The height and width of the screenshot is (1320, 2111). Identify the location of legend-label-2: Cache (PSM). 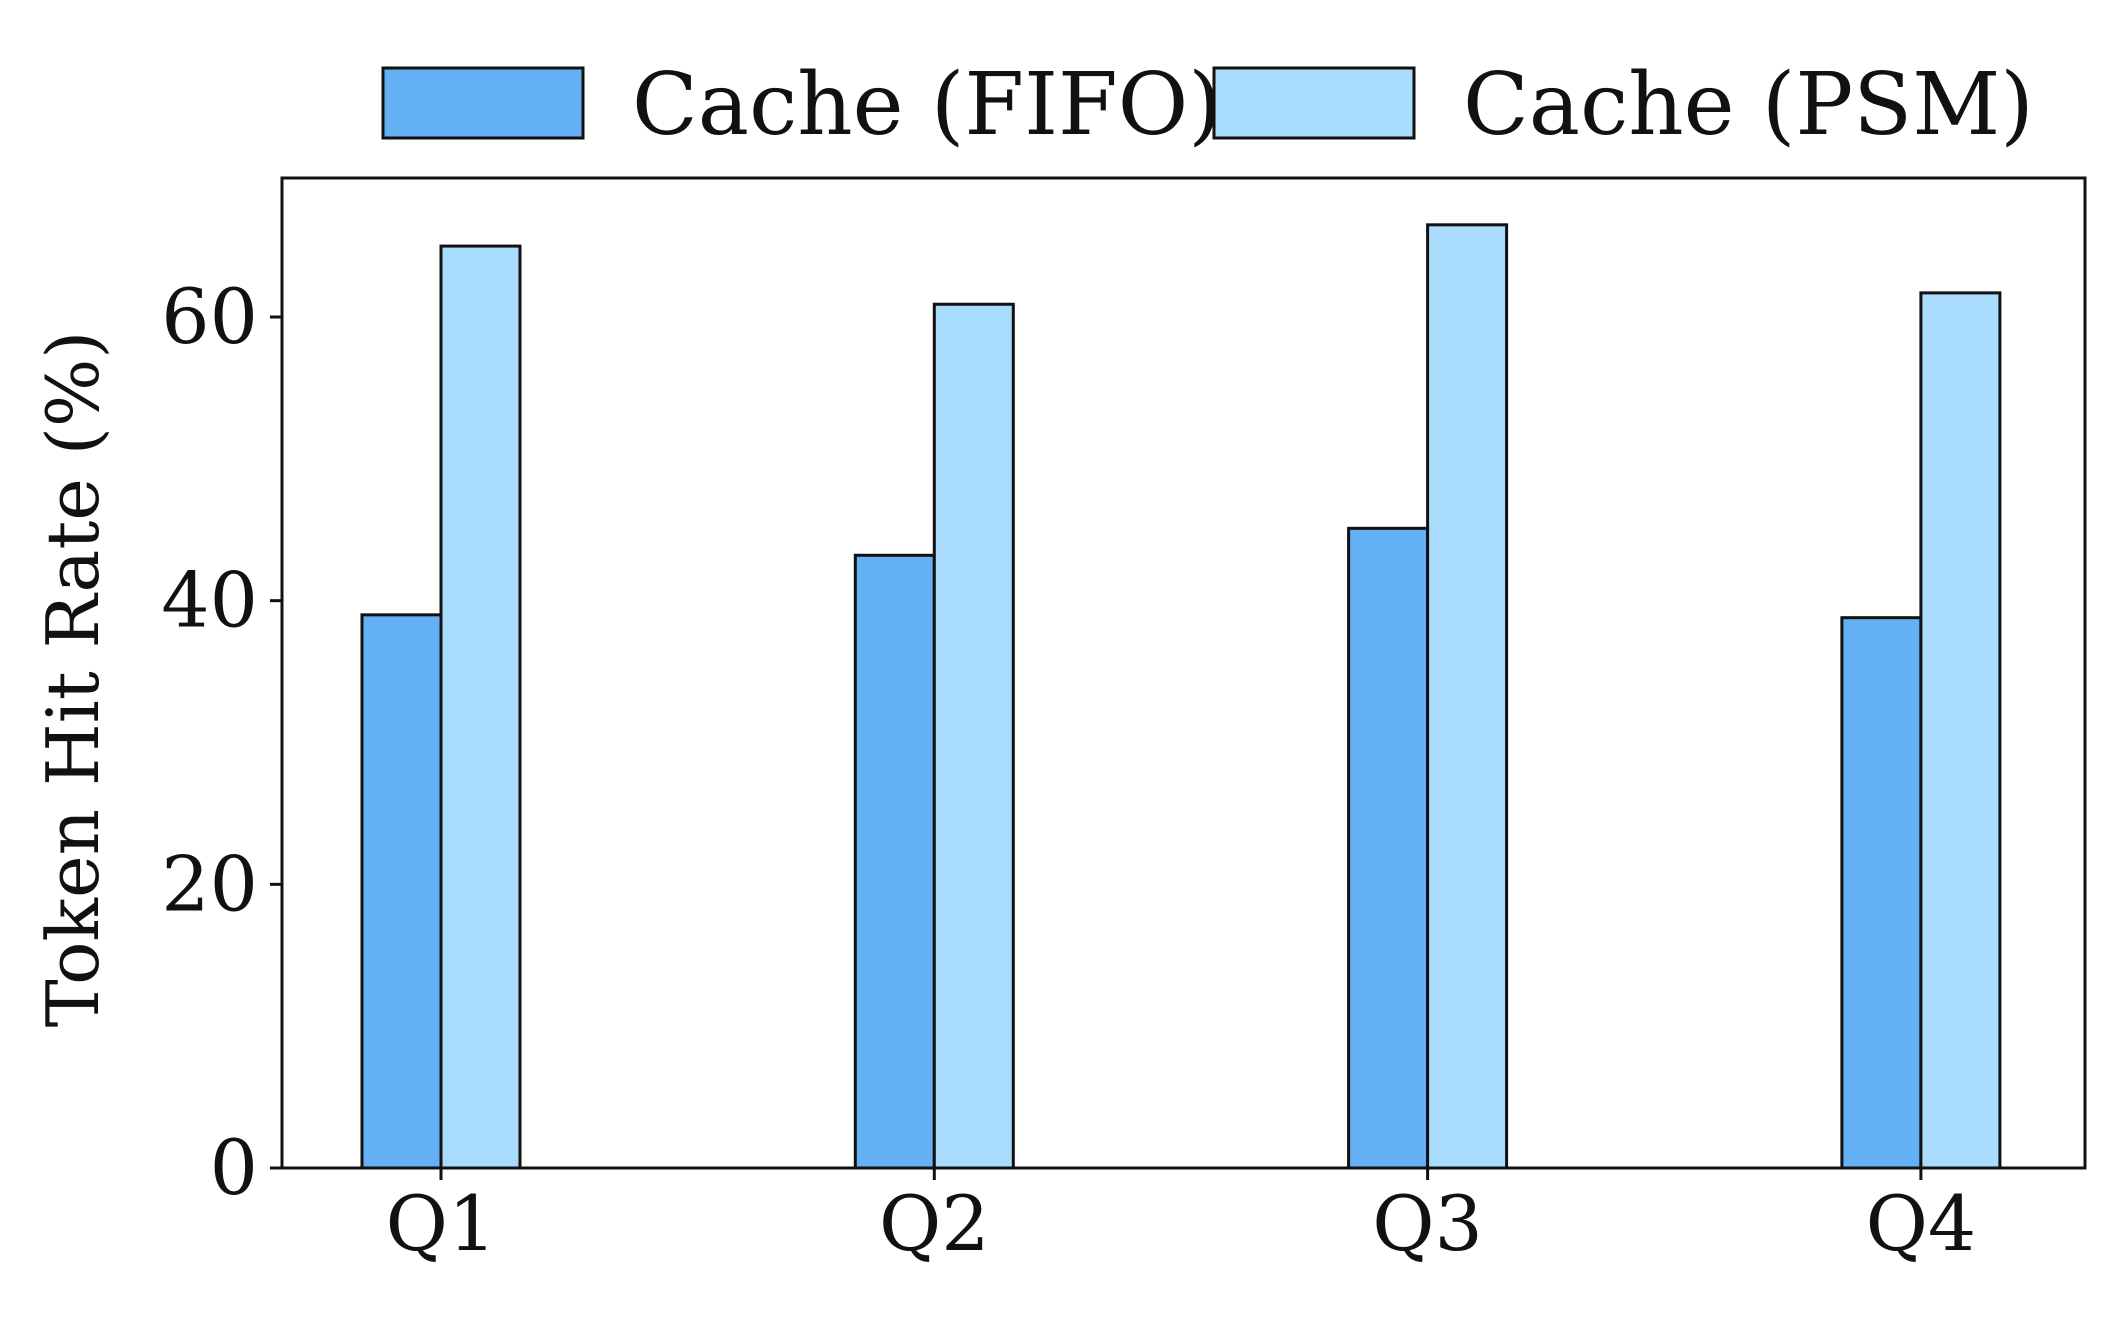
(1748, 105).